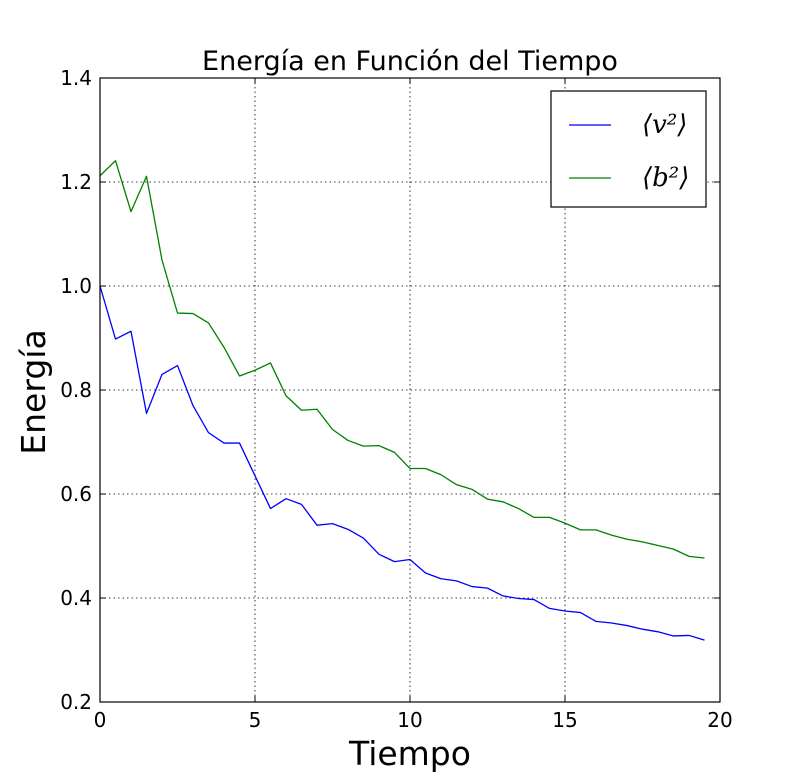 The width and height of the screenshot is (800, 780). Describe the element at coordinates (76, 598) in the screenshot. I see `y-tick-label: 0.4` at that location.